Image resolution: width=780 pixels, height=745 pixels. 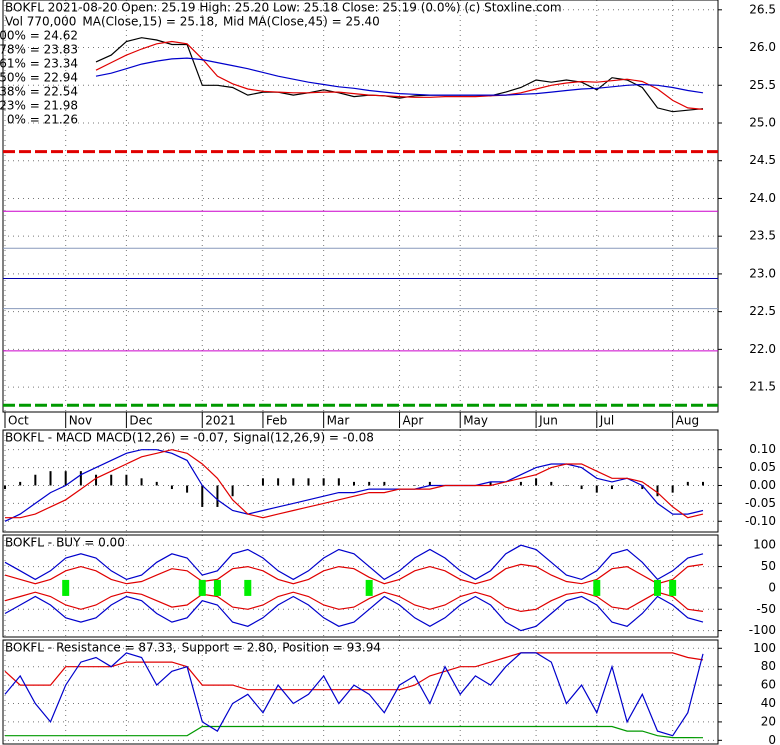 What do you see at coordinates (768, 721) in the screenshot?
I see `y-tick-label: 20` at bounding box center [768, 721].